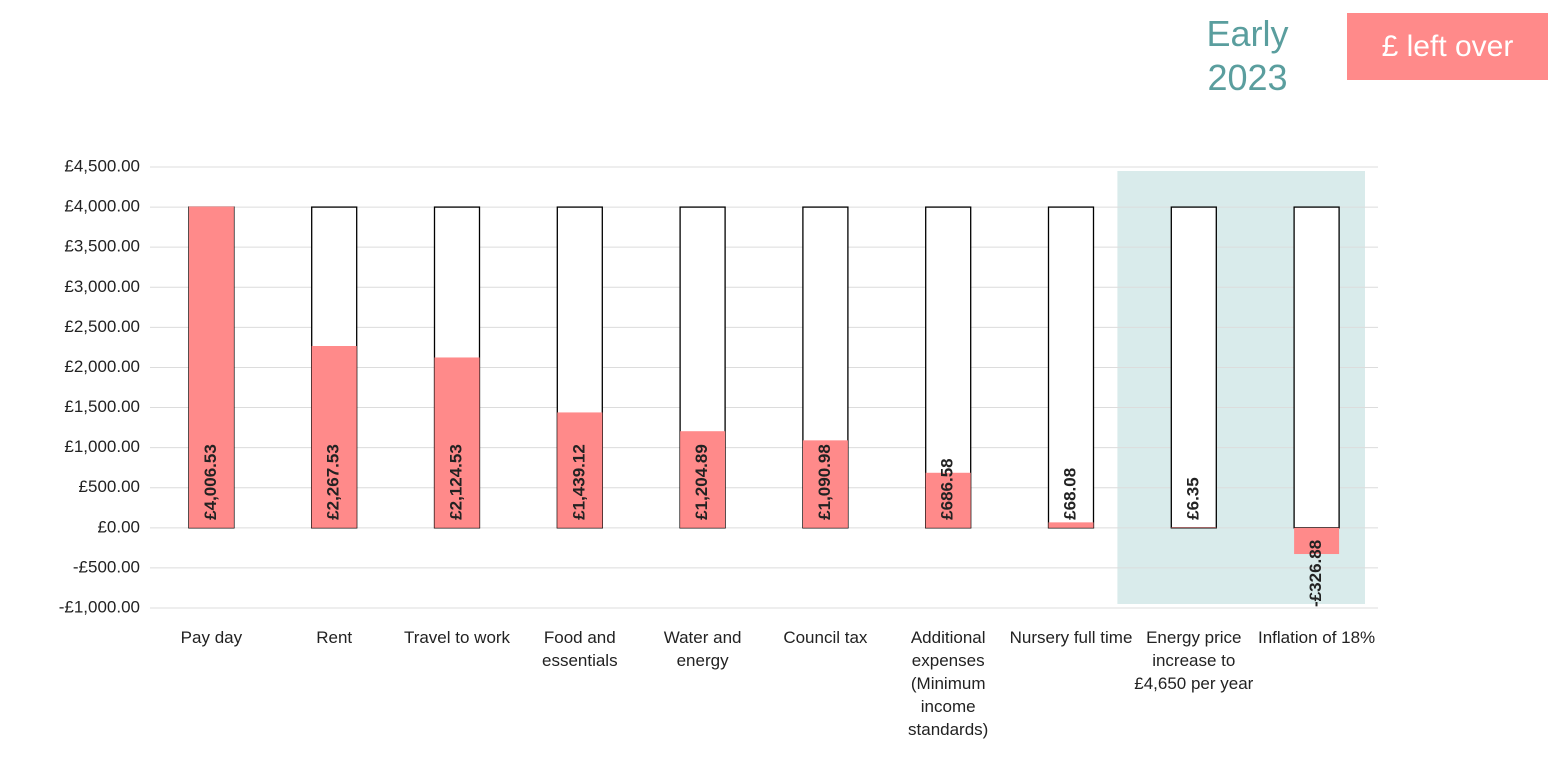 The height and width of the screenshot is (768, 1550). What do you see at coordinates (1447, 46) in the screenshot?
I see `legend-entry: £ left over` at bounding box center [1447, 46].